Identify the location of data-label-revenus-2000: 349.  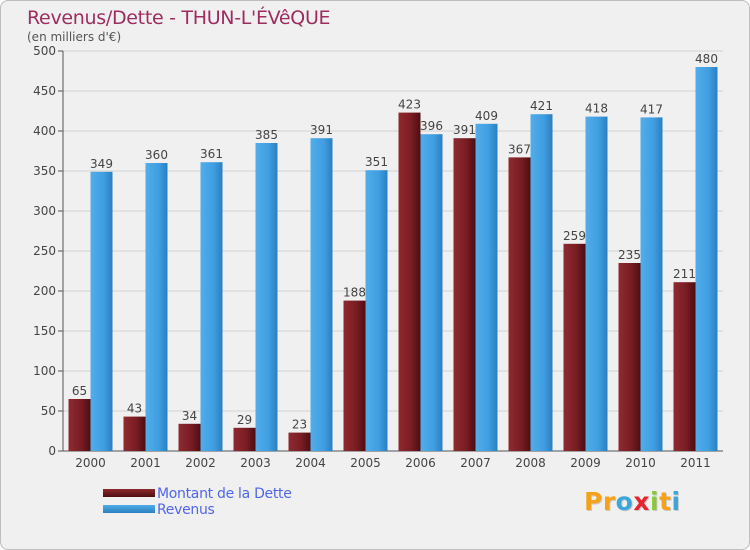
(101, 164).